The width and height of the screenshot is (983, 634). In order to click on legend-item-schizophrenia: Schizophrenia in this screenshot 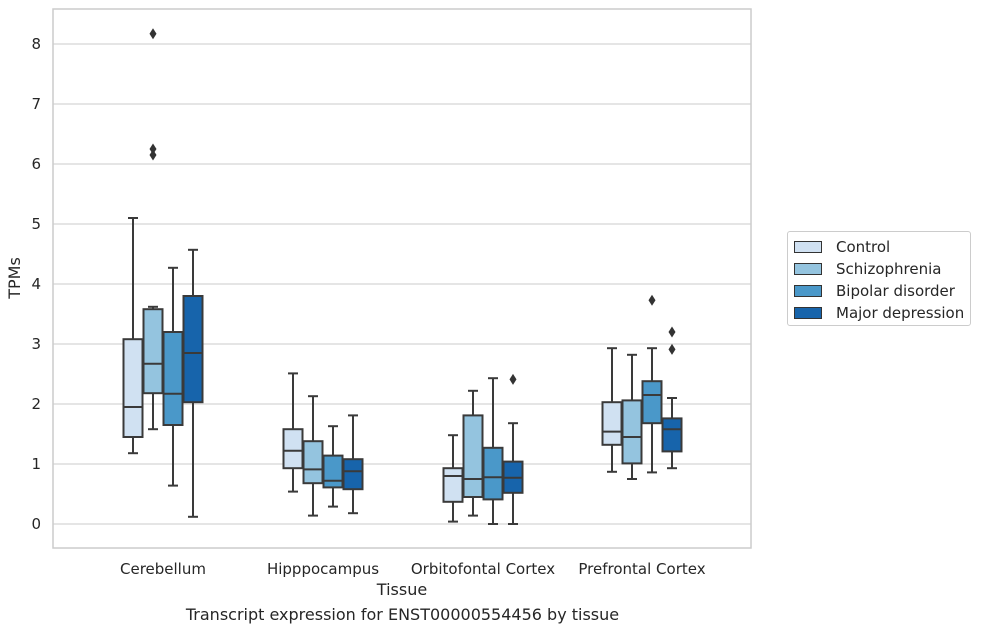, I will do `click(867, 269)`.